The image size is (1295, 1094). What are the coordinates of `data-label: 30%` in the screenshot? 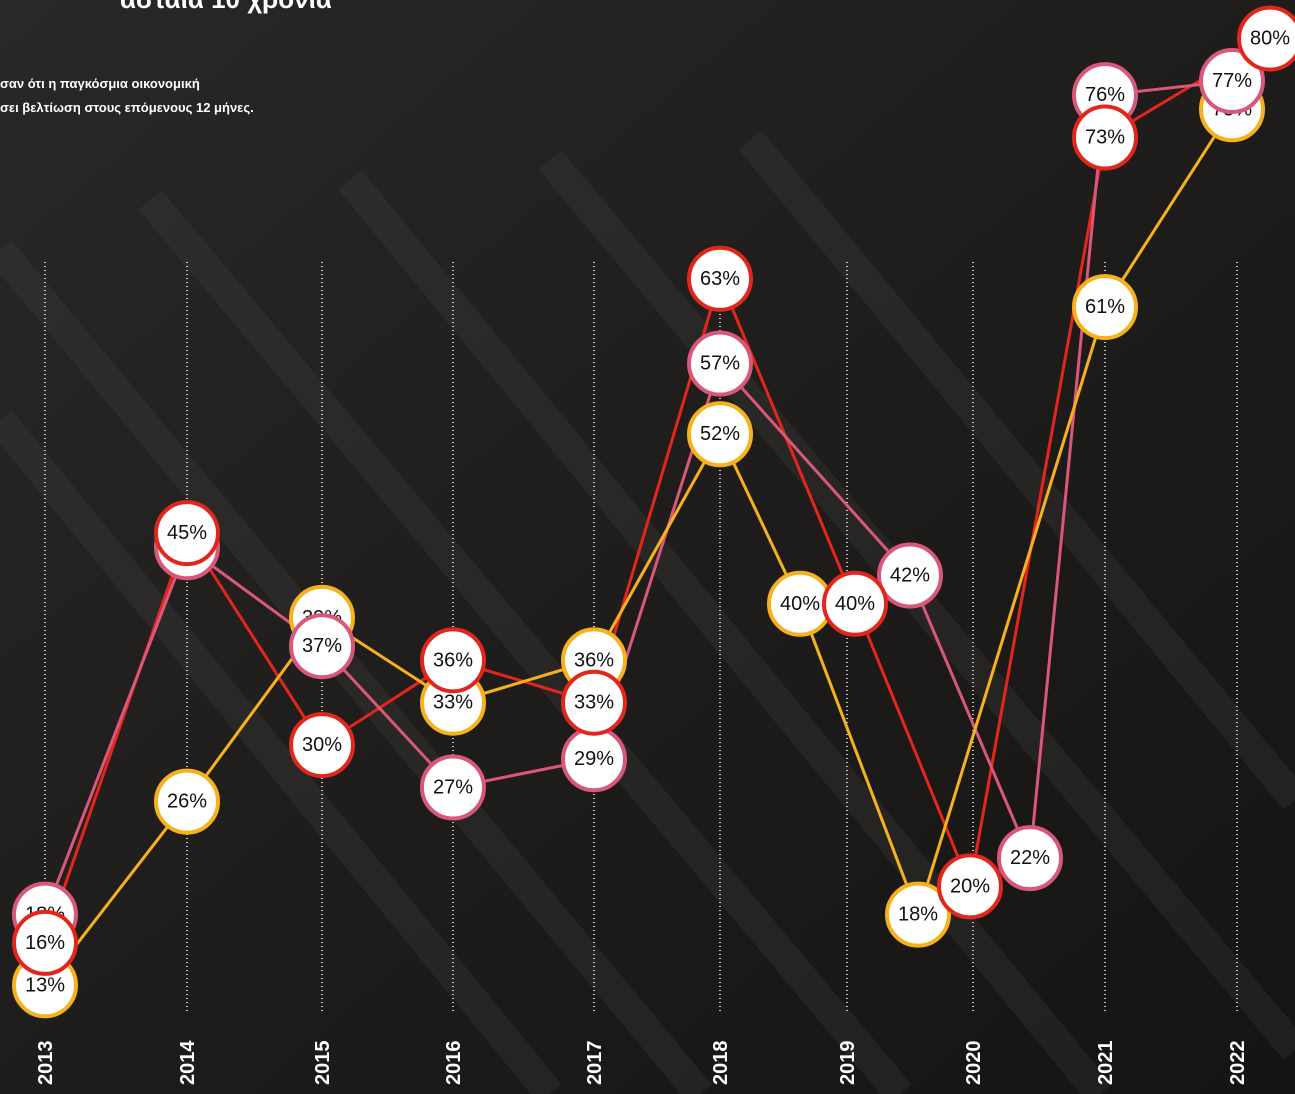 It's located at (322, 745).